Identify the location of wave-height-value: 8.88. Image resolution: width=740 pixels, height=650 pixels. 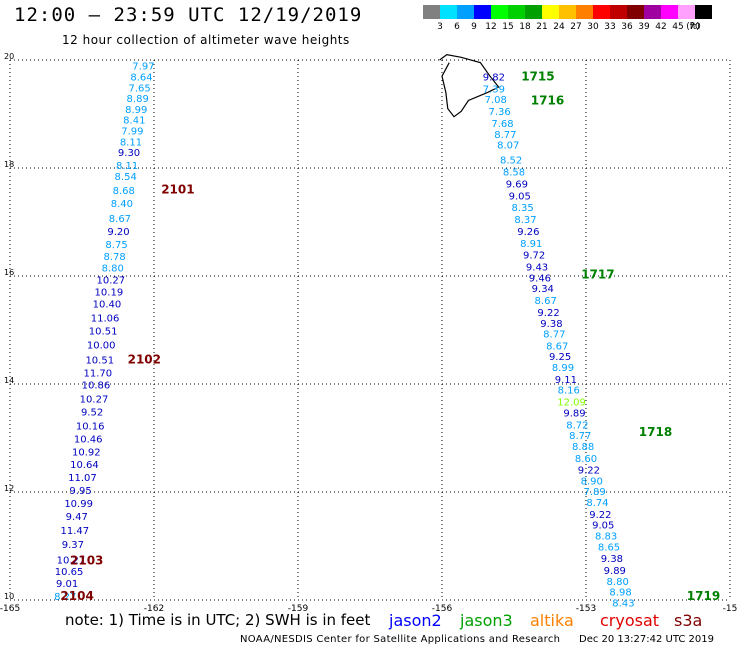
(583, 447).